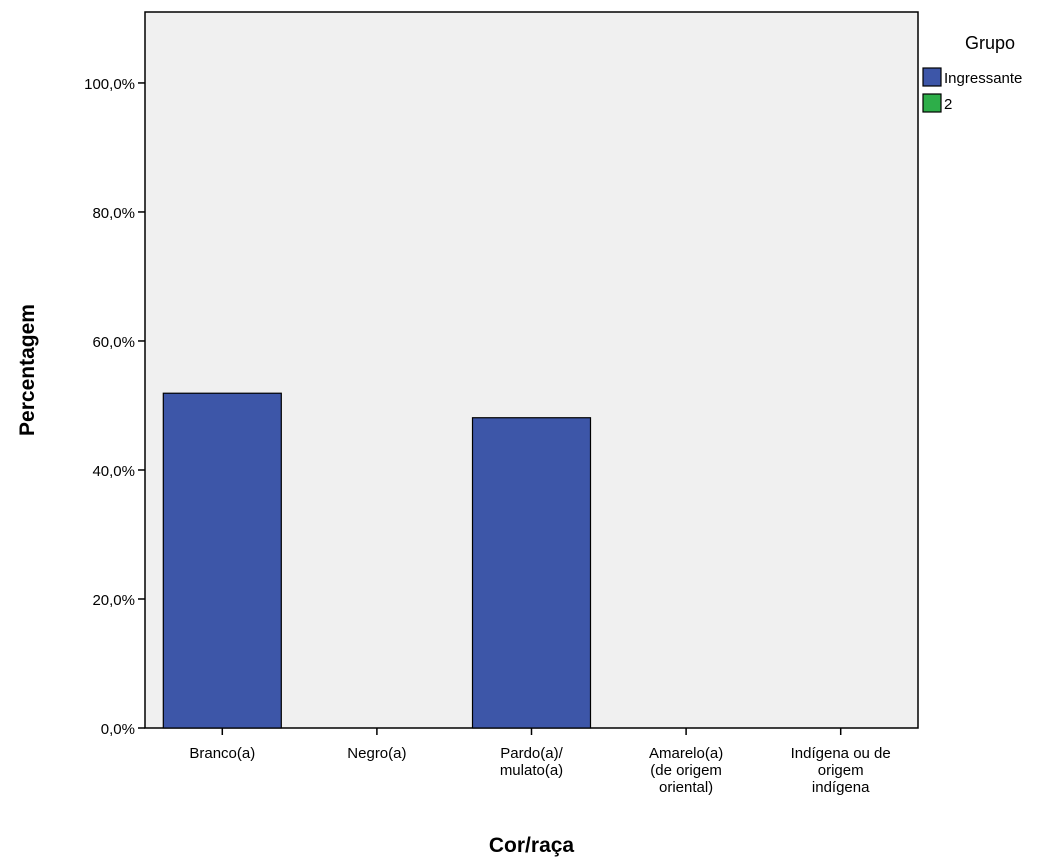  I want to click on y-tick-label: 60,0%, so click(113, 342).